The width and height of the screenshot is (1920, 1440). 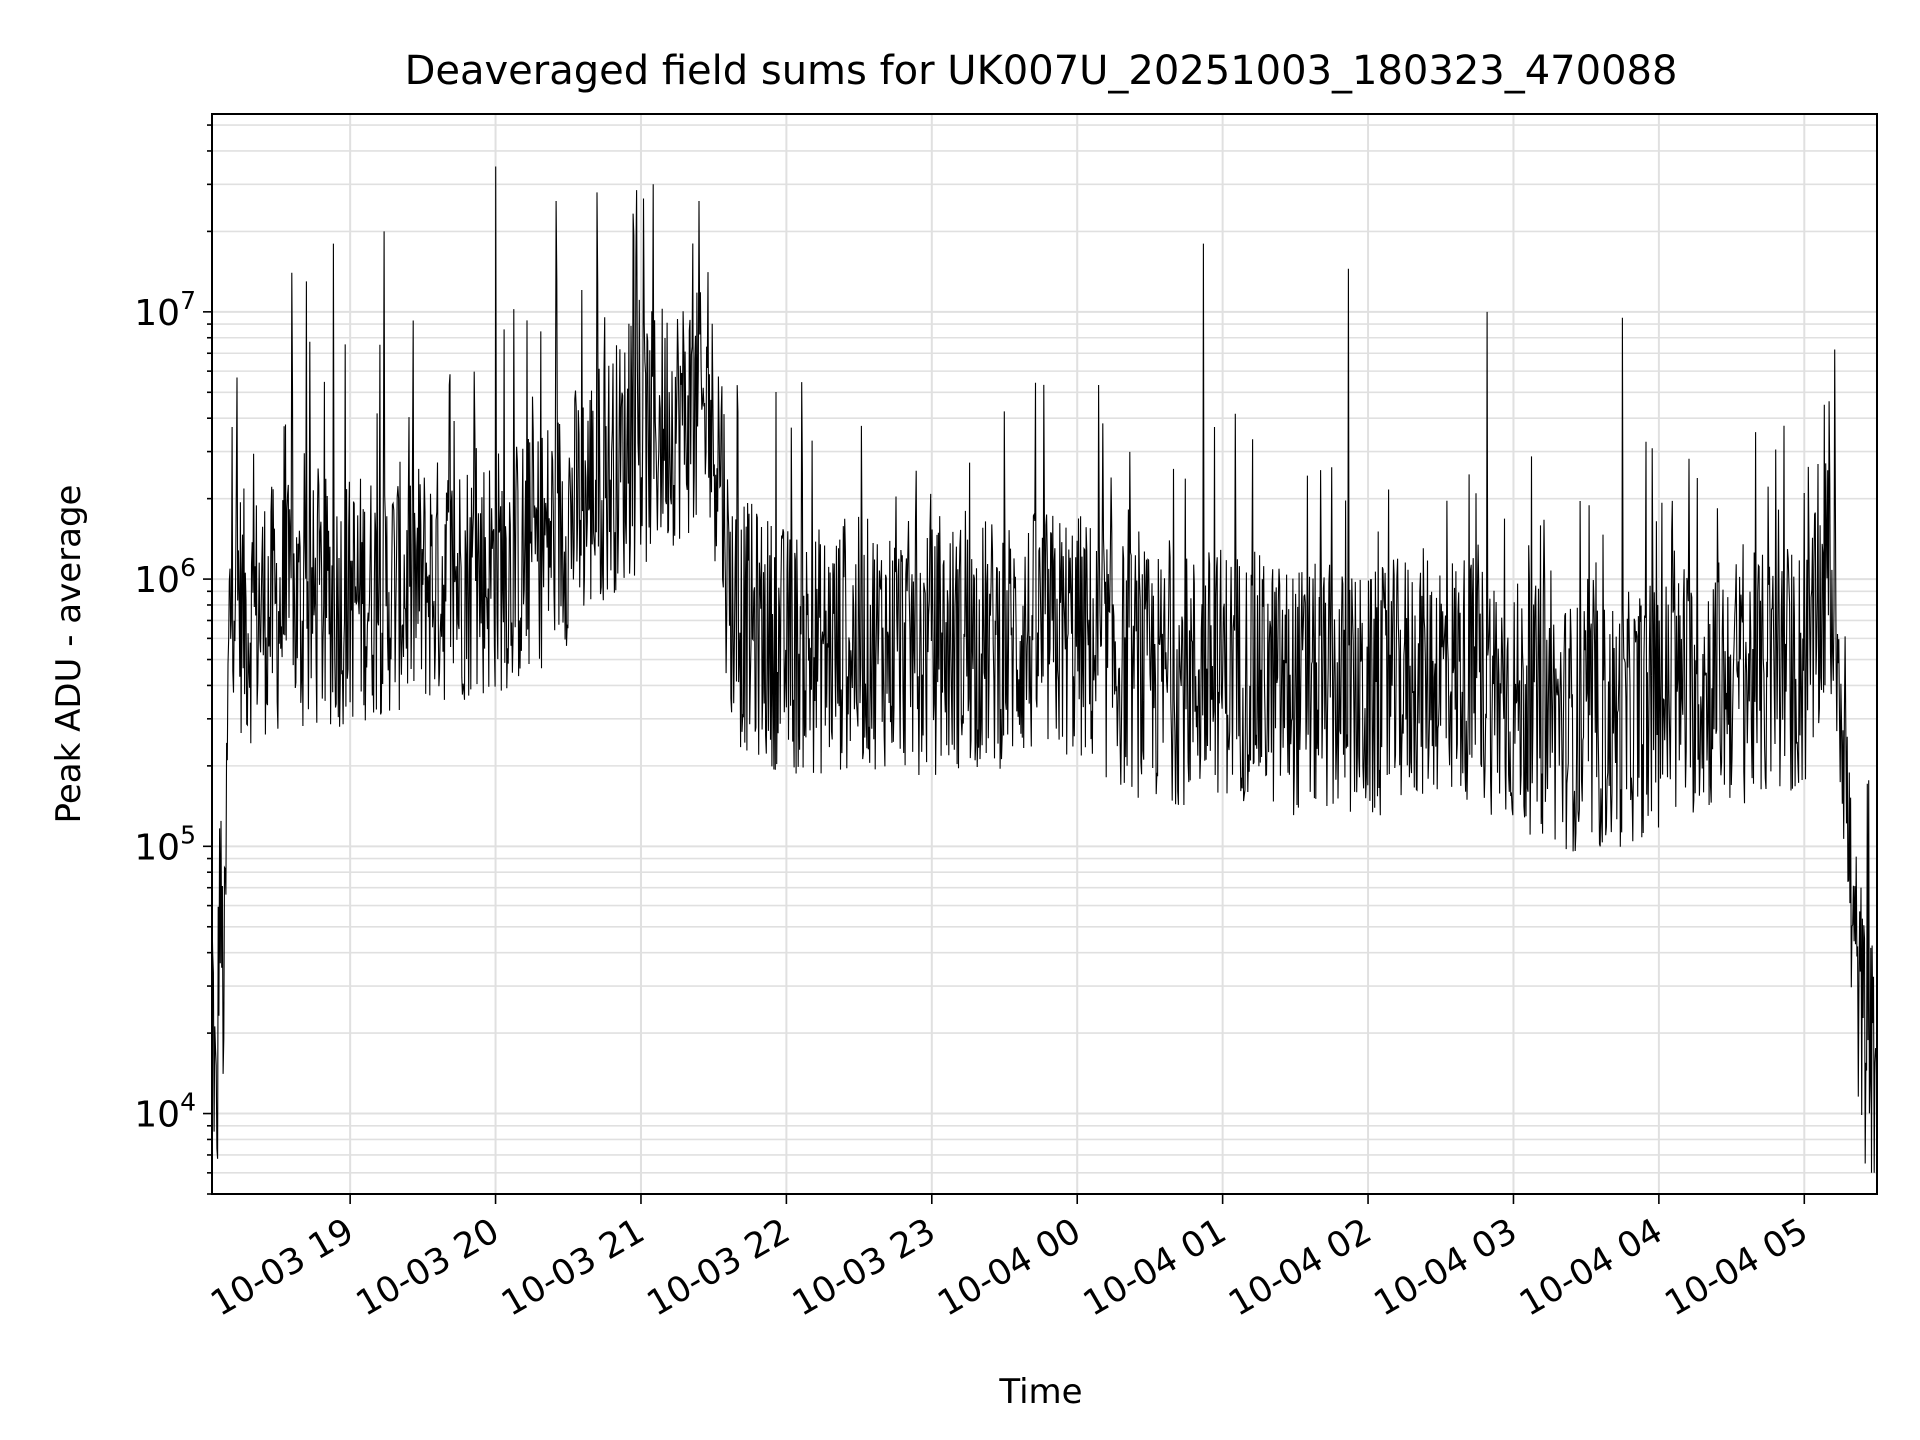 What do you see at coordinates (173, 659) in the screenshot?
I see `y-axis: 10⁴ 10⁵ 10⁶ 10⁷` at bounding box center [173, 659].